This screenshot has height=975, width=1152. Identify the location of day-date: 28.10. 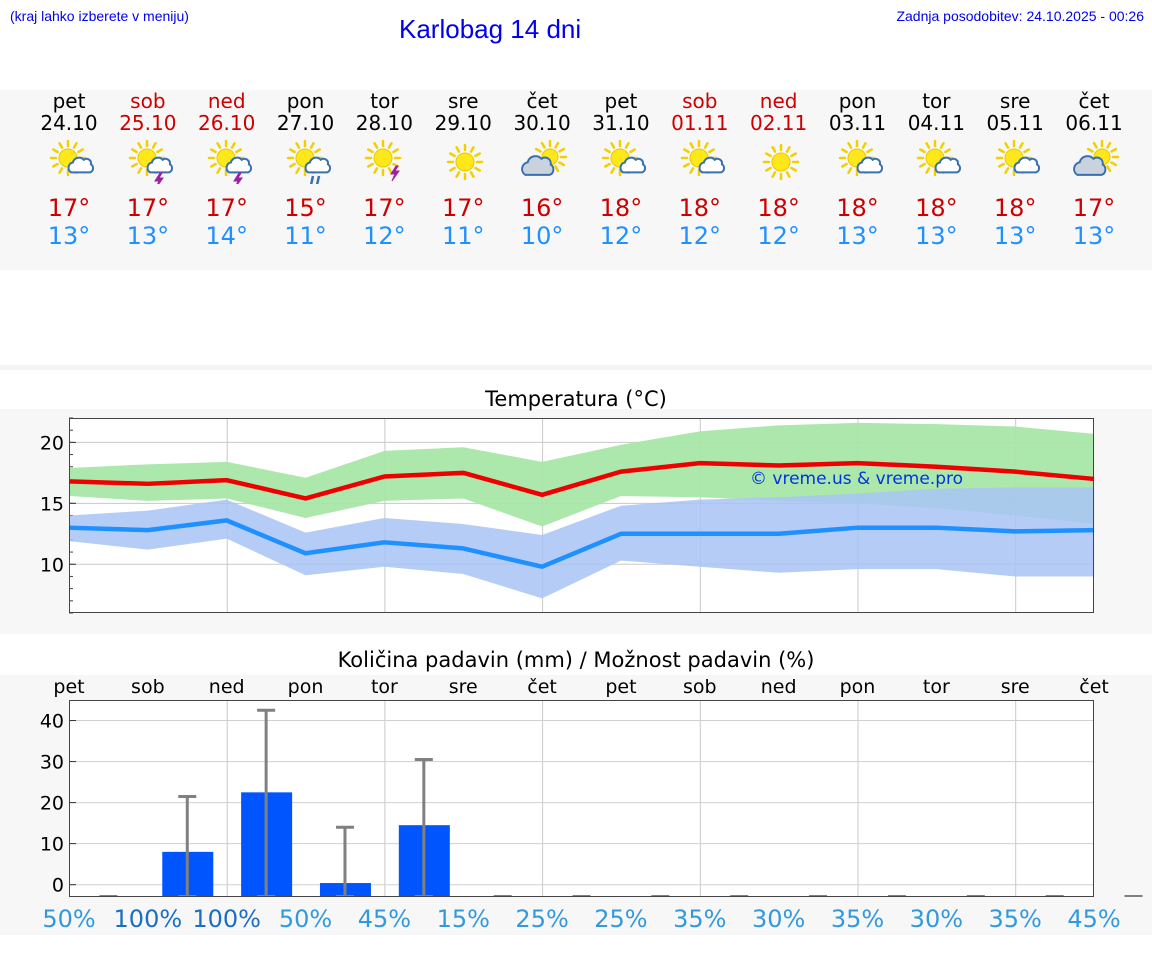
(384, 123).